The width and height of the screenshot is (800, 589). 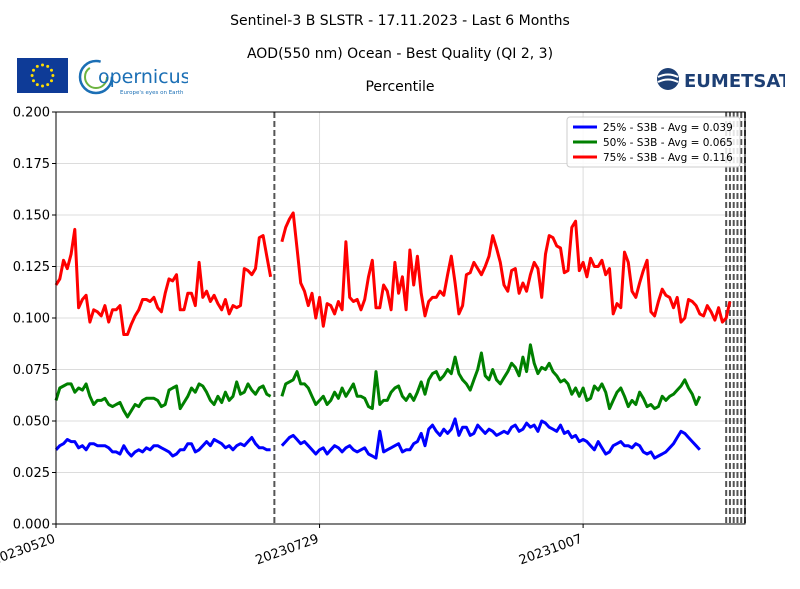 I want to click on y-tick-label: 0.200, so click(x=31, y=113).